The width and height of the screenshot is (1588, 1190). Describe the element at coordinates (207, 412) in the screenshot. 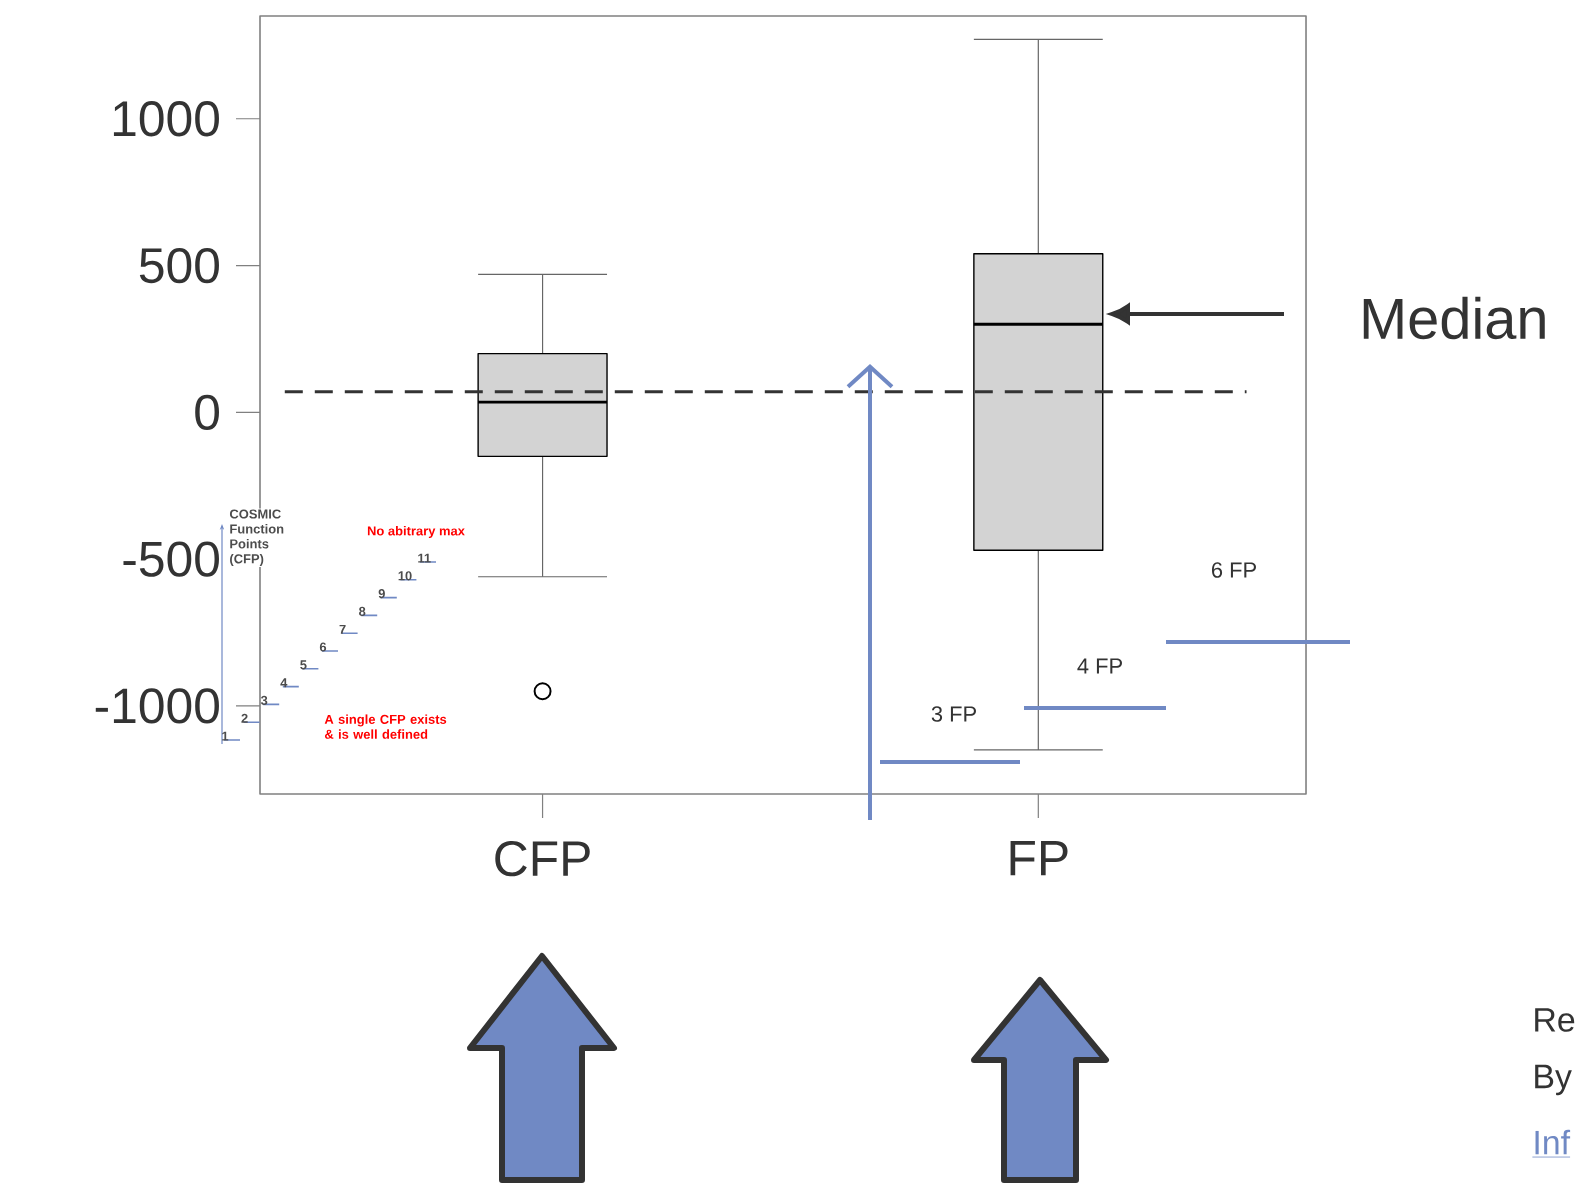

I see `y-tick-label: 0` at that location.